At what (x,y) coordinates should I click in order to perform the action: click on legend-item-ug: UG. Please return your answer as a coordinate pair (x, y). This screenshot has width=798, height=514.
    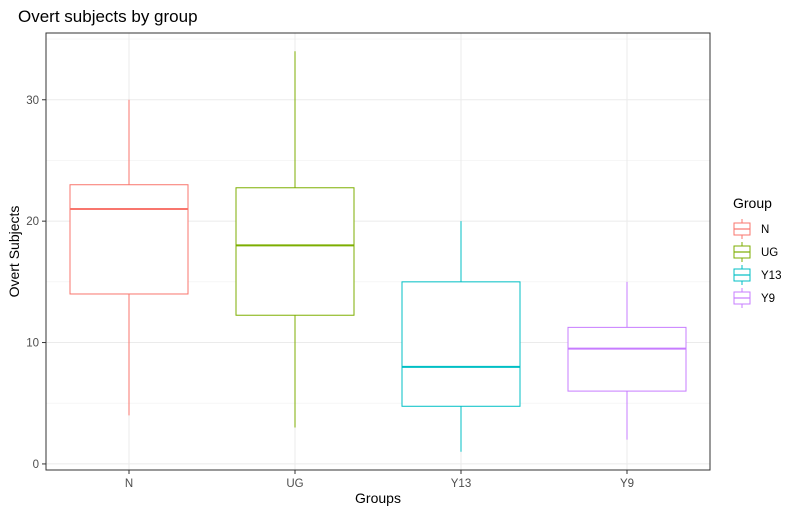
    Looking at the image, I should click on (755, 252).